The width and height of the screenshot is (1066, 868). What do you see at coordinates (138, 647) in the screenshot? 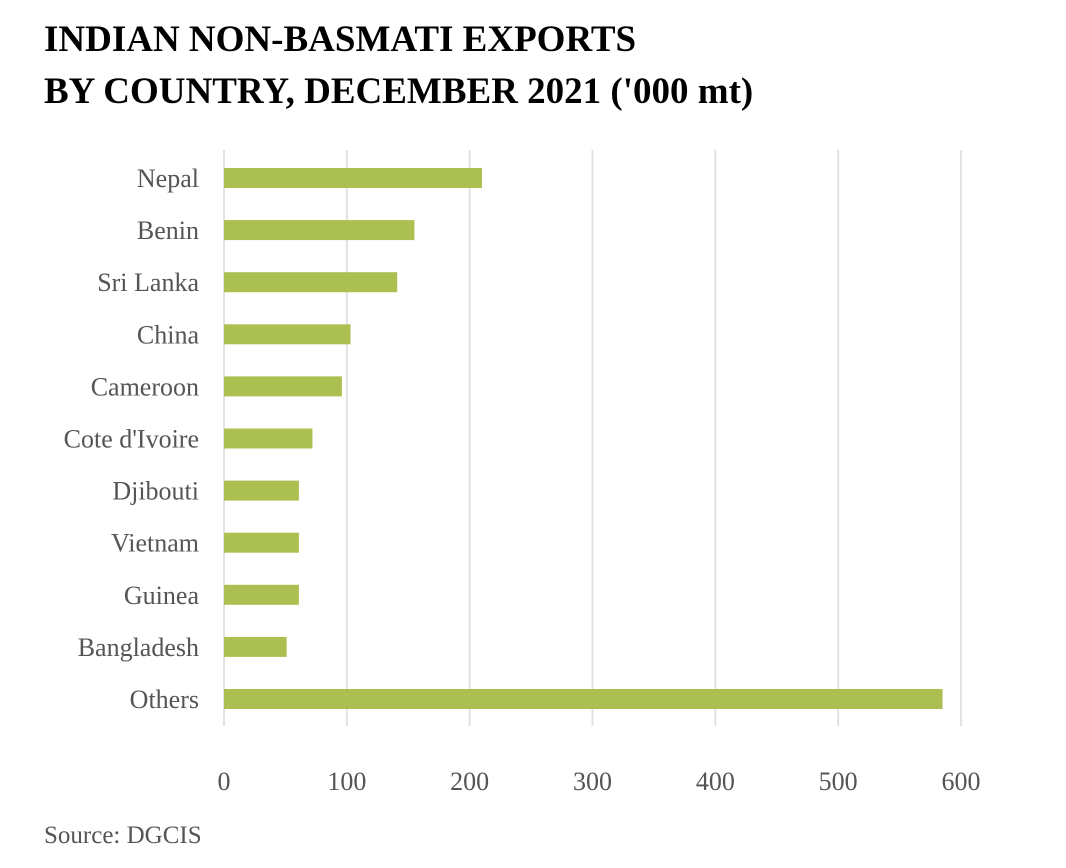
I see `category-label-9: Bangladesh` at bounding box center [138, 647].